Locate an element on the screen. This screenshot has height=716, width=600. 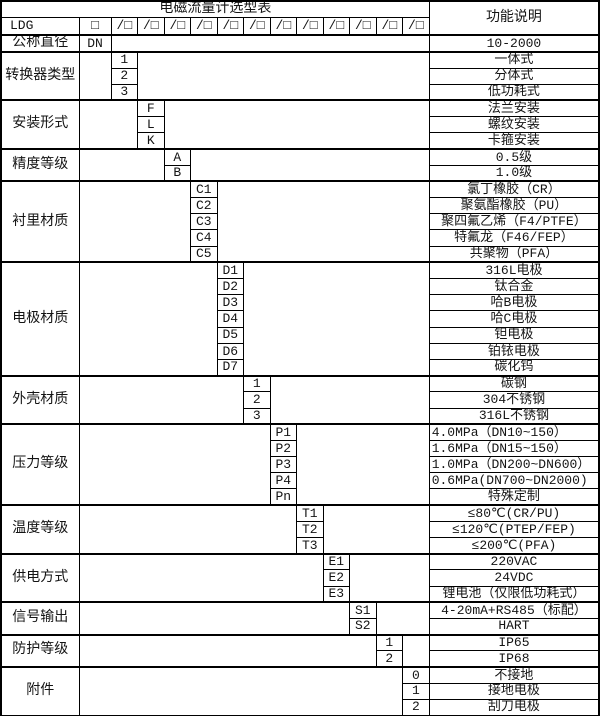
option-code: D6 is located at coordinates (230, 351).